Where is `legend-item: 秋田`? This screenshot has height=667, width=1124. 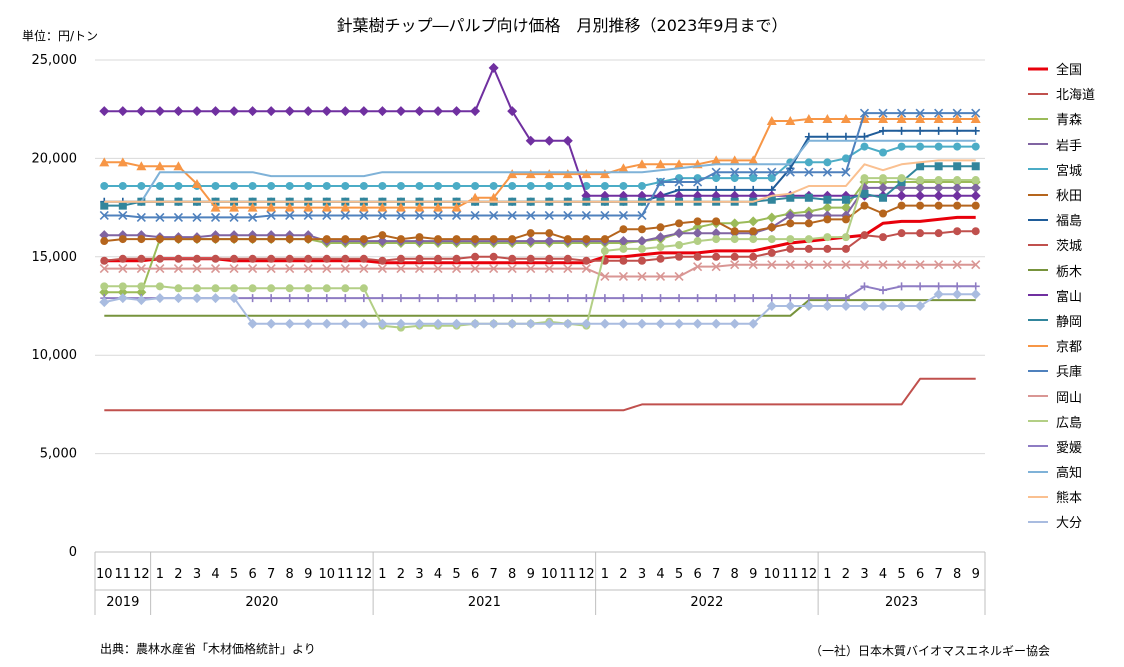 legend-item: 秋田 is located at coordinates (1061, 194).